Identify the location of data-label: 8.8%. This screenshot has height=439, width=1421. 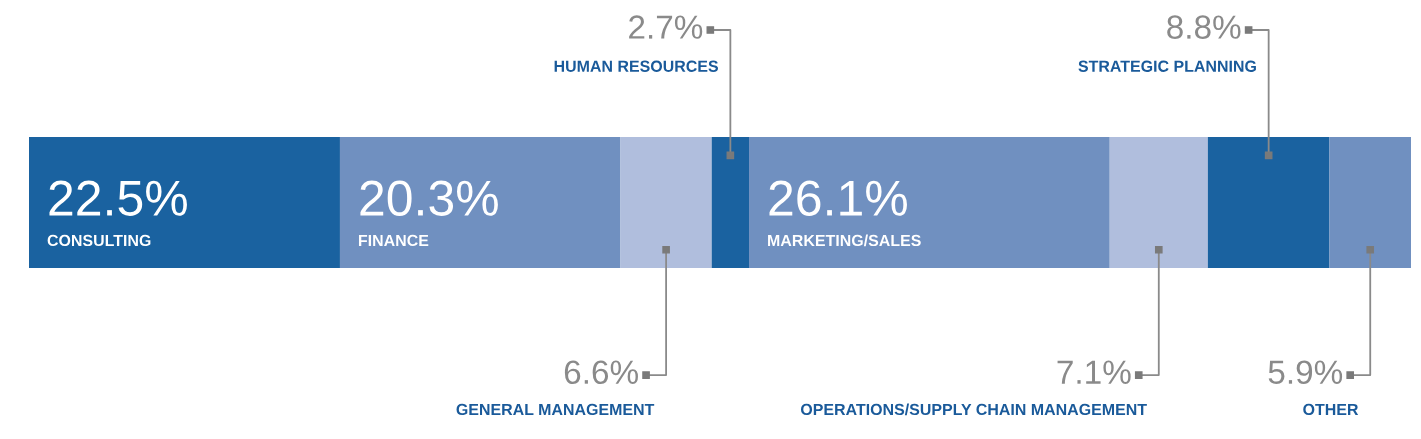
(1204, 27).